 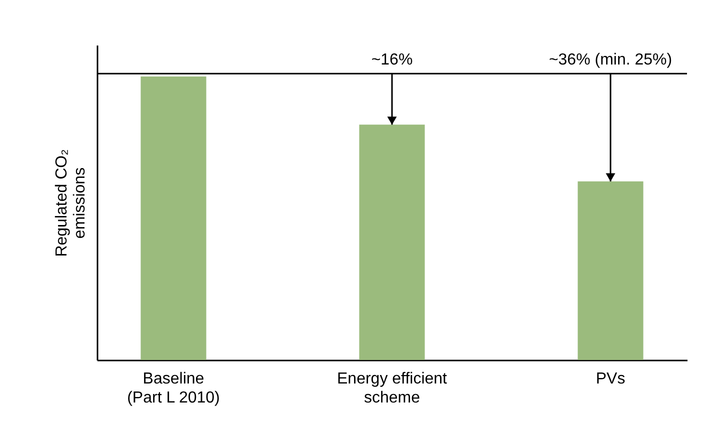 I want to click on x-tick-label: Baseline (Part L 2010), so click(x=173, y=388).